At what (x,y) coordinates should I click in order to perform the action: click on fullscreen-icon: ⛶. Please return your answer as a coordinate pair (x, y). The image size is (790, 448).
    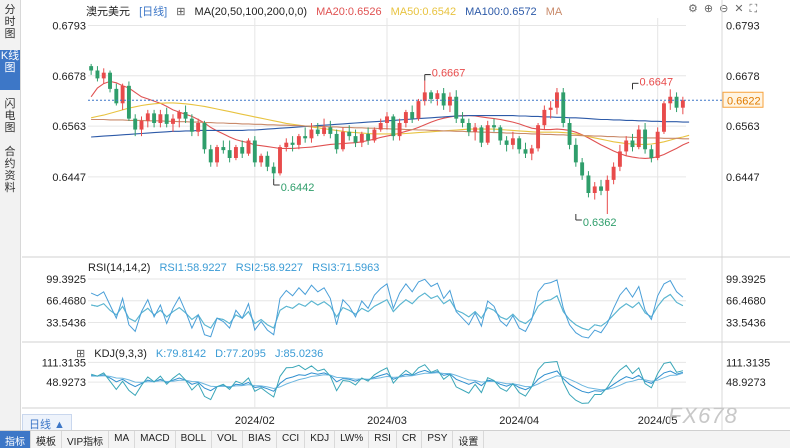
    Looking at the image, I should click on (756, 9).